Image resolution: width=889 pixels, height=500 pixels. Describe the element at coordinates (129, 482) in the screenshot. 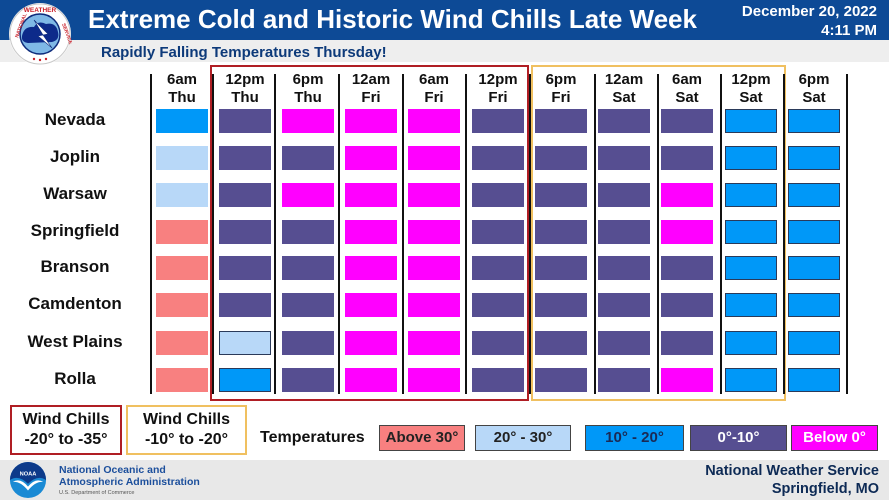

I see `noaa-name-line2: Atmospheric Administration` at that location.